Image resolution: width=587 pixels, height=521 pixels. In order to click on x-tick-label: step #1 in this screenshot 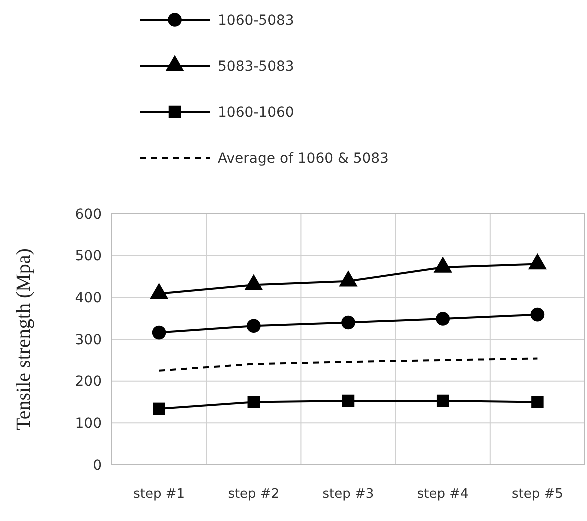, I will do `click(160, 494)`.